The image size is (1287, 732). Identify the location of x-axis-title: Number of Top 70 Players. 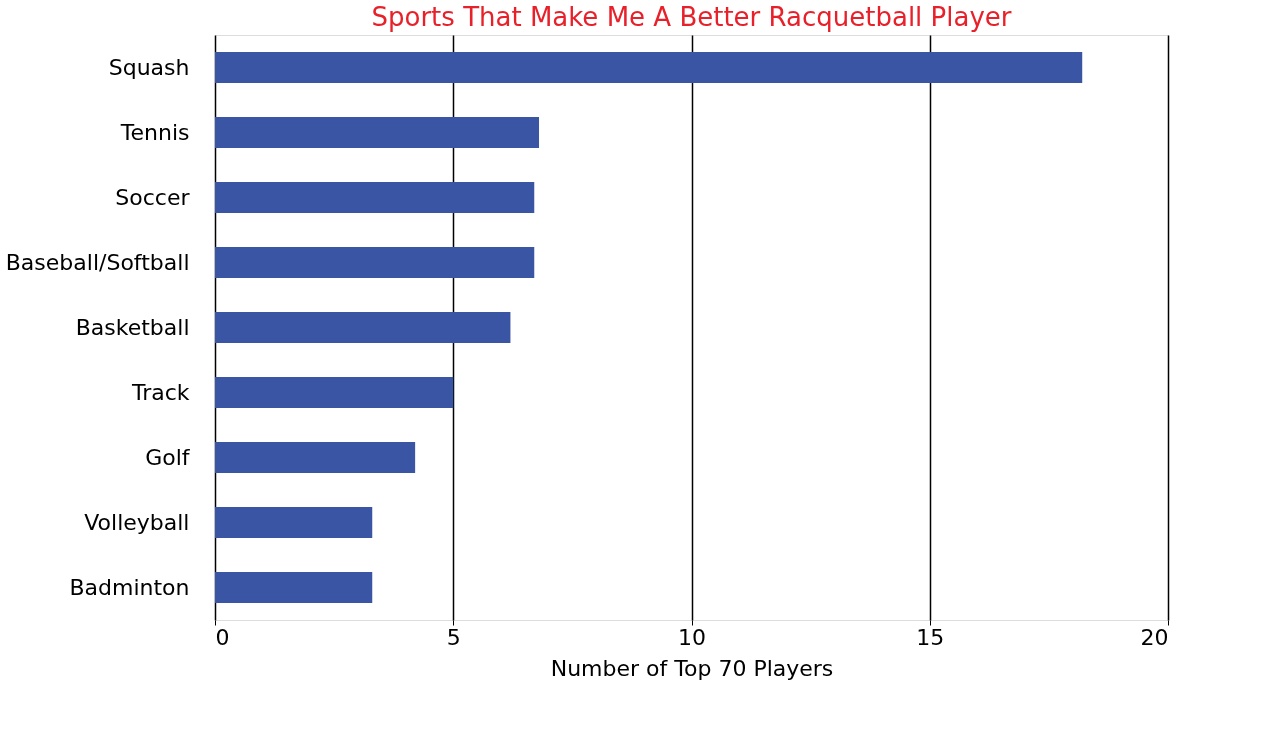
(692, 668).